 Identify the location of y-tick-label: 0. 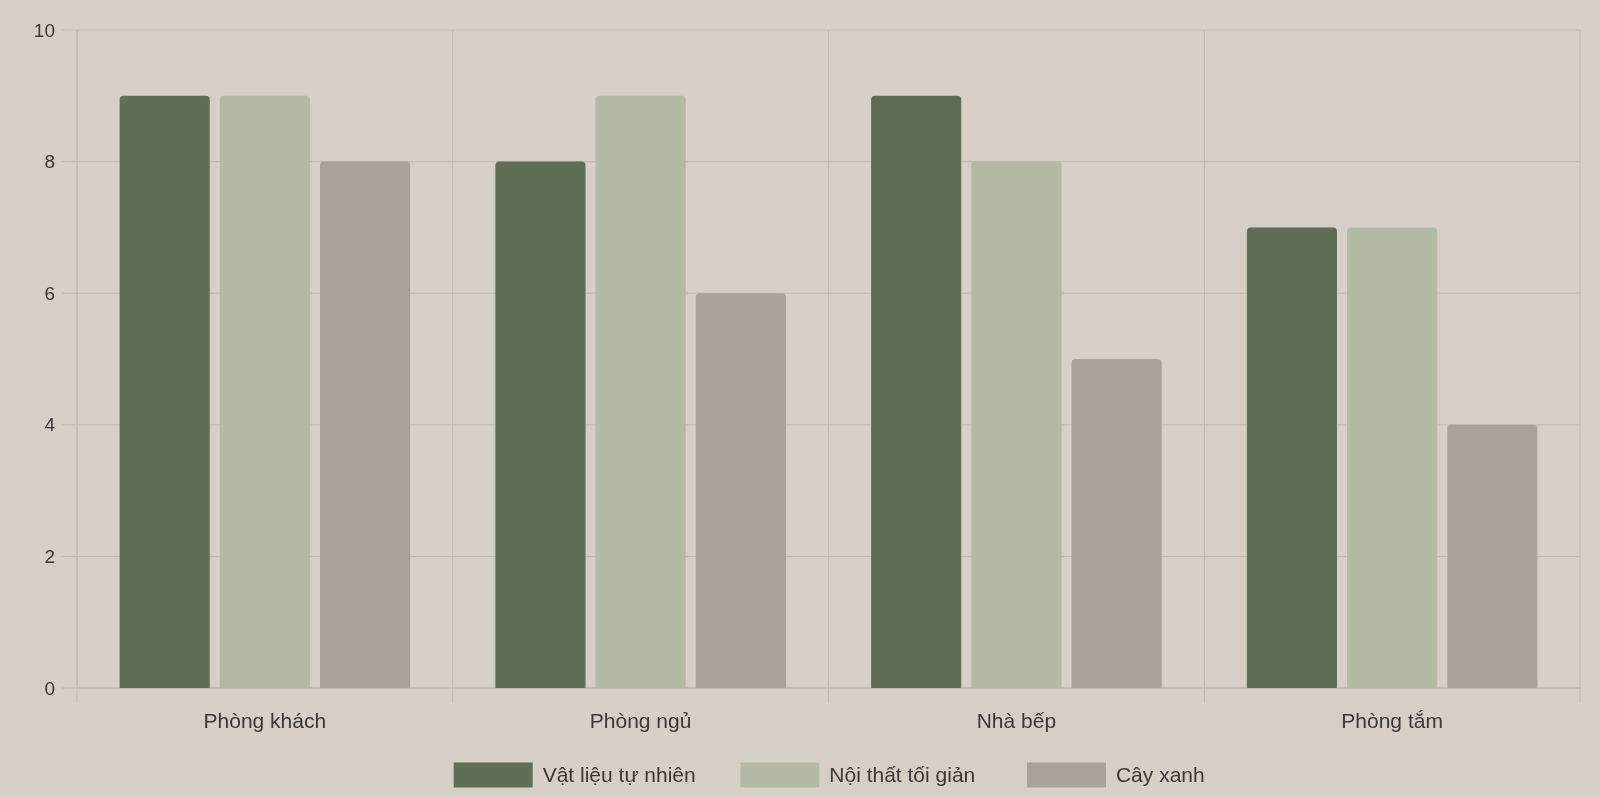
(49, 688).